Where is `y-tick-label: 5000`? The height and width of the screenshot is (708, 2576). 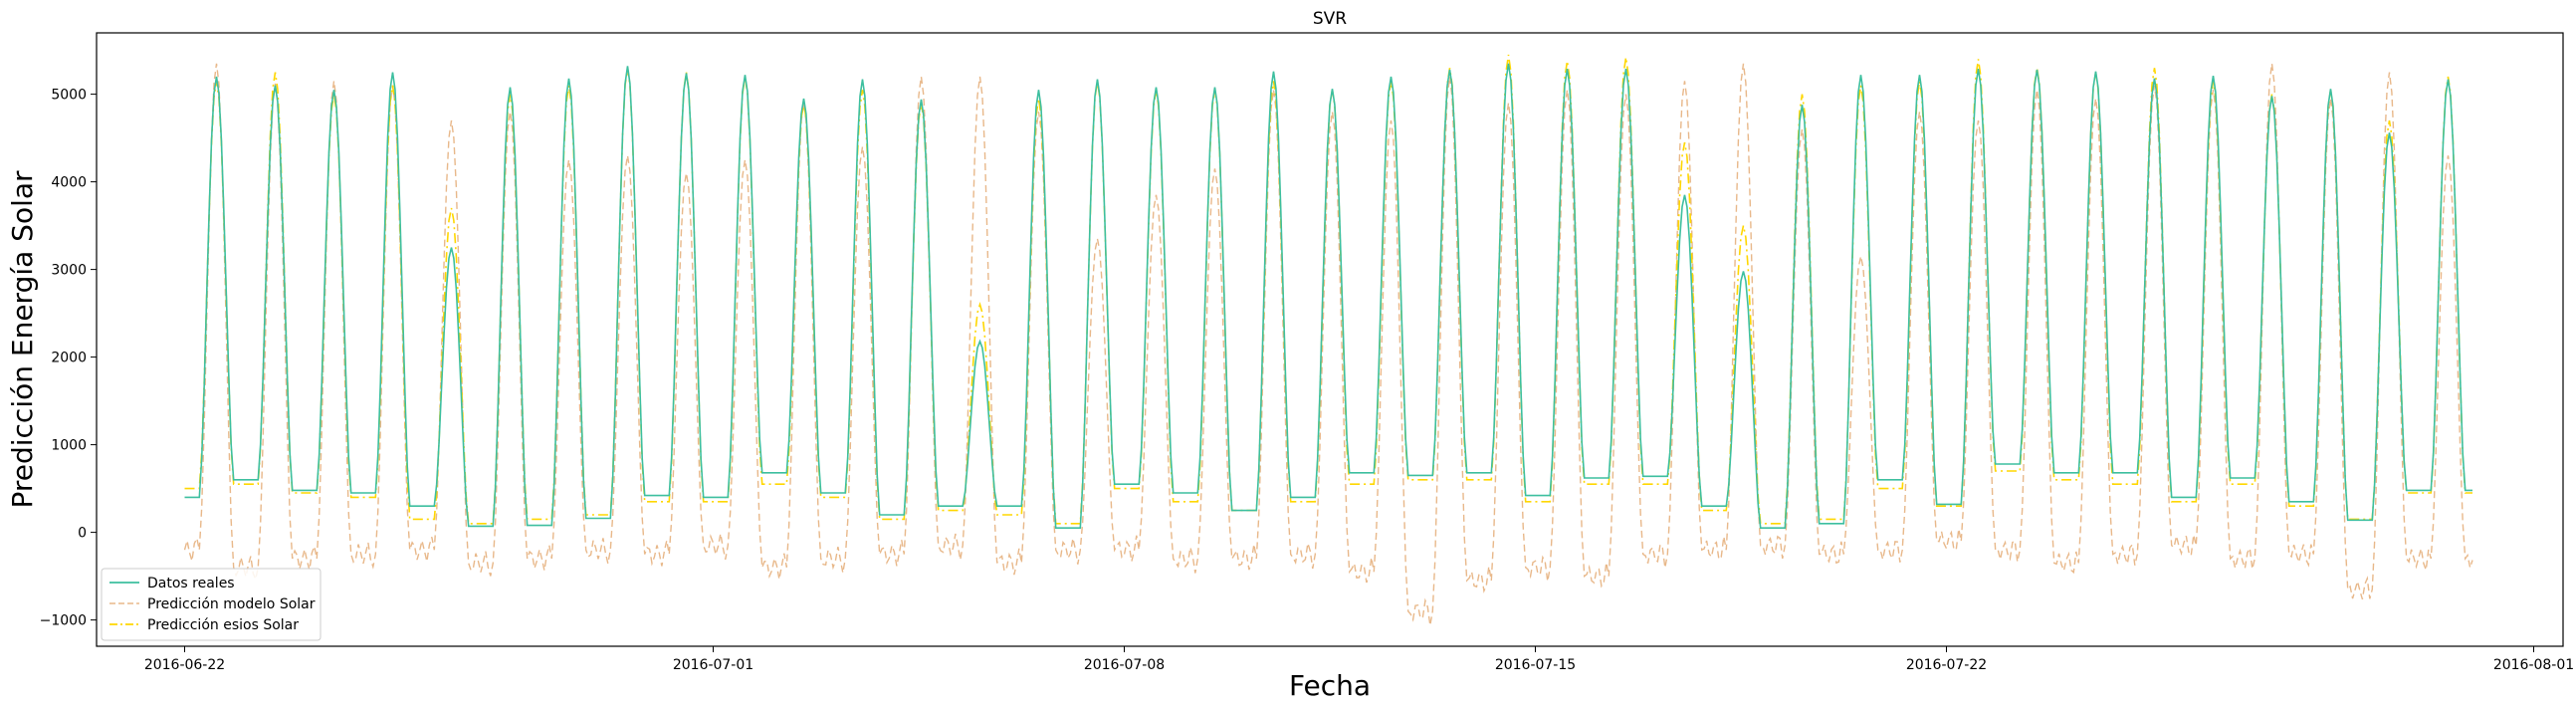 y-tick-label: 5000 is located at coordinates (69, 96).